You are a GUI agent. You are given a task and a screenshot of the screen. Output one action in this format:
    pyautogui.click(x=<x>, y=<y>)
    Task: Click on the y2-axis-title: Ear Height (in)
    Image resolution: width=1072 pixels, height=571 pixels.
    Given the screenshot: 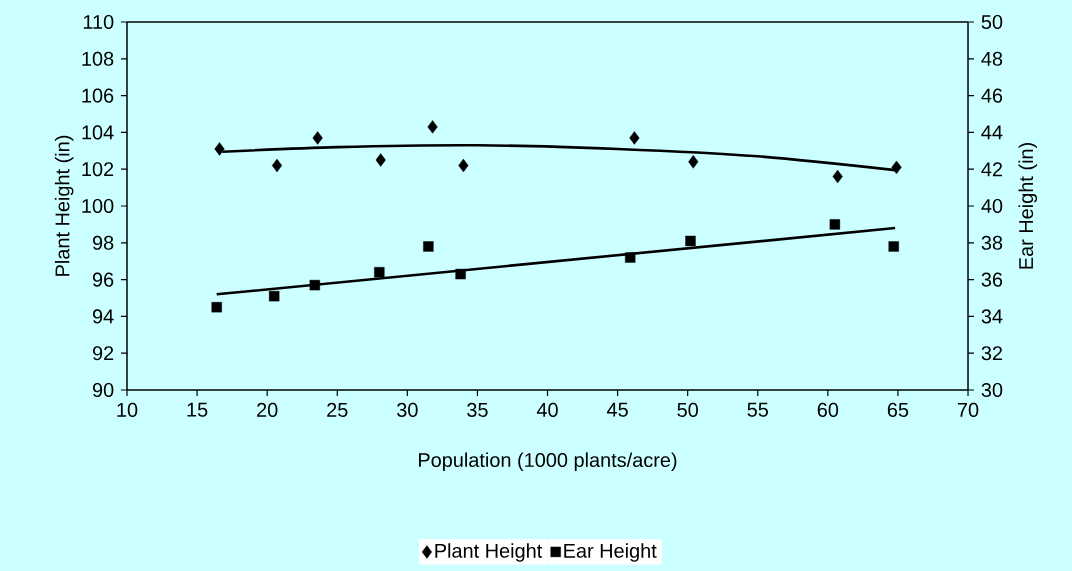 What is the action you would take?
    pyautogui.click(x=1028, y=206)
    